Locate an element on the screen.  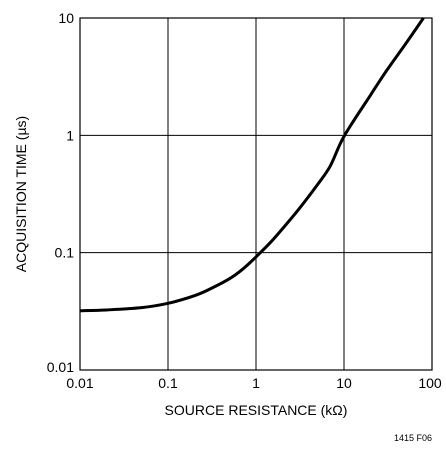
y-tick-label: 10 is located at coordinates (66, 18).